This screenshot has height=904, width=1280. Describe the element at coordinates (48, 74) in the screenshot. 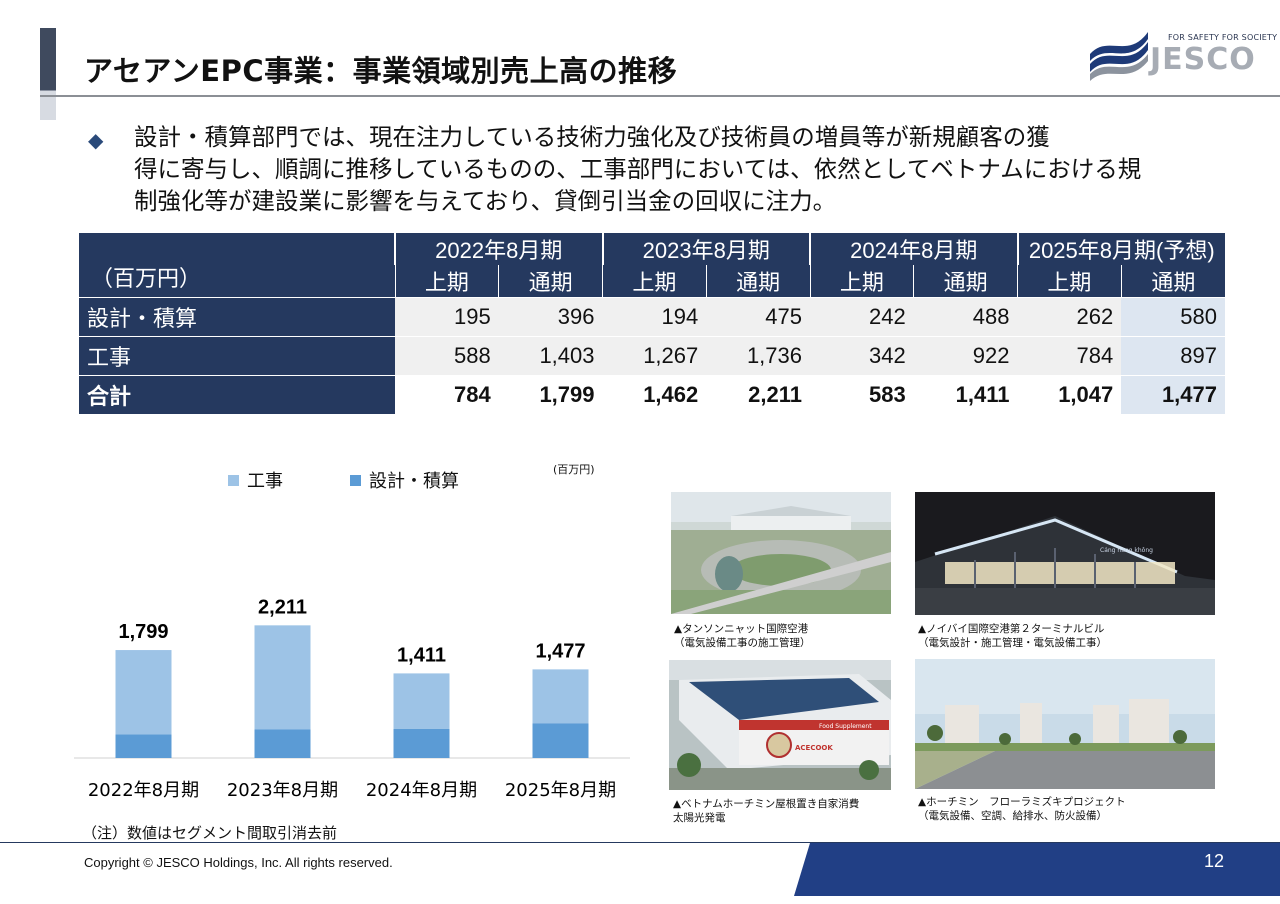

I see `title-accent-bar` at that location.